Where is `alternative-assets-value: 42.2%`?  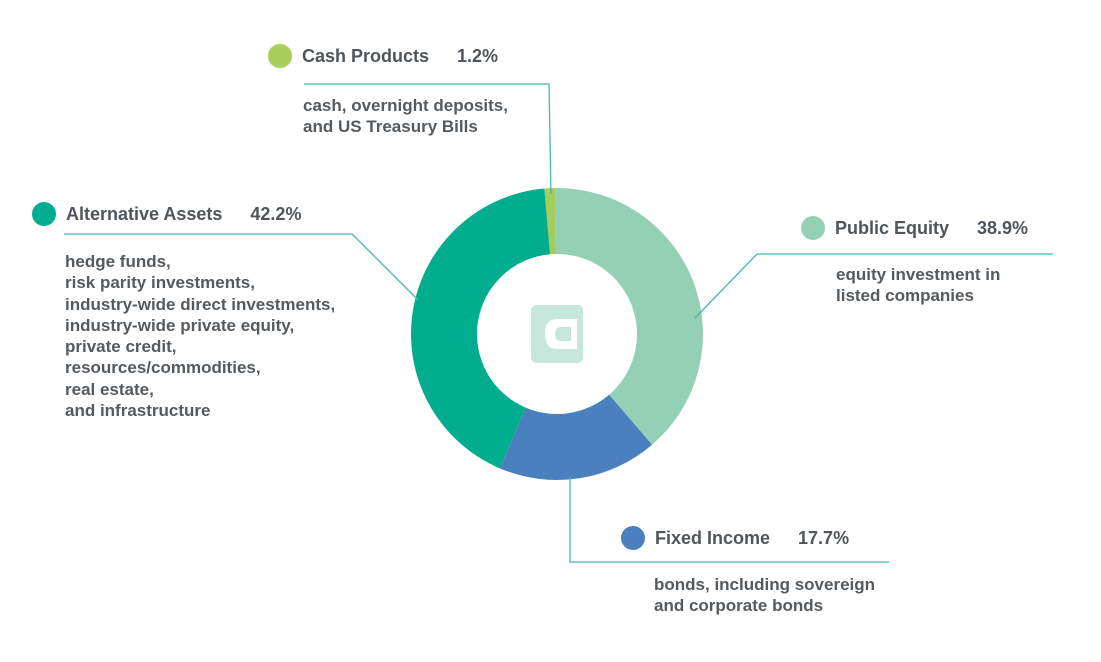 alternative-assets-value: 42.2% is located at coordinates (276, 213).